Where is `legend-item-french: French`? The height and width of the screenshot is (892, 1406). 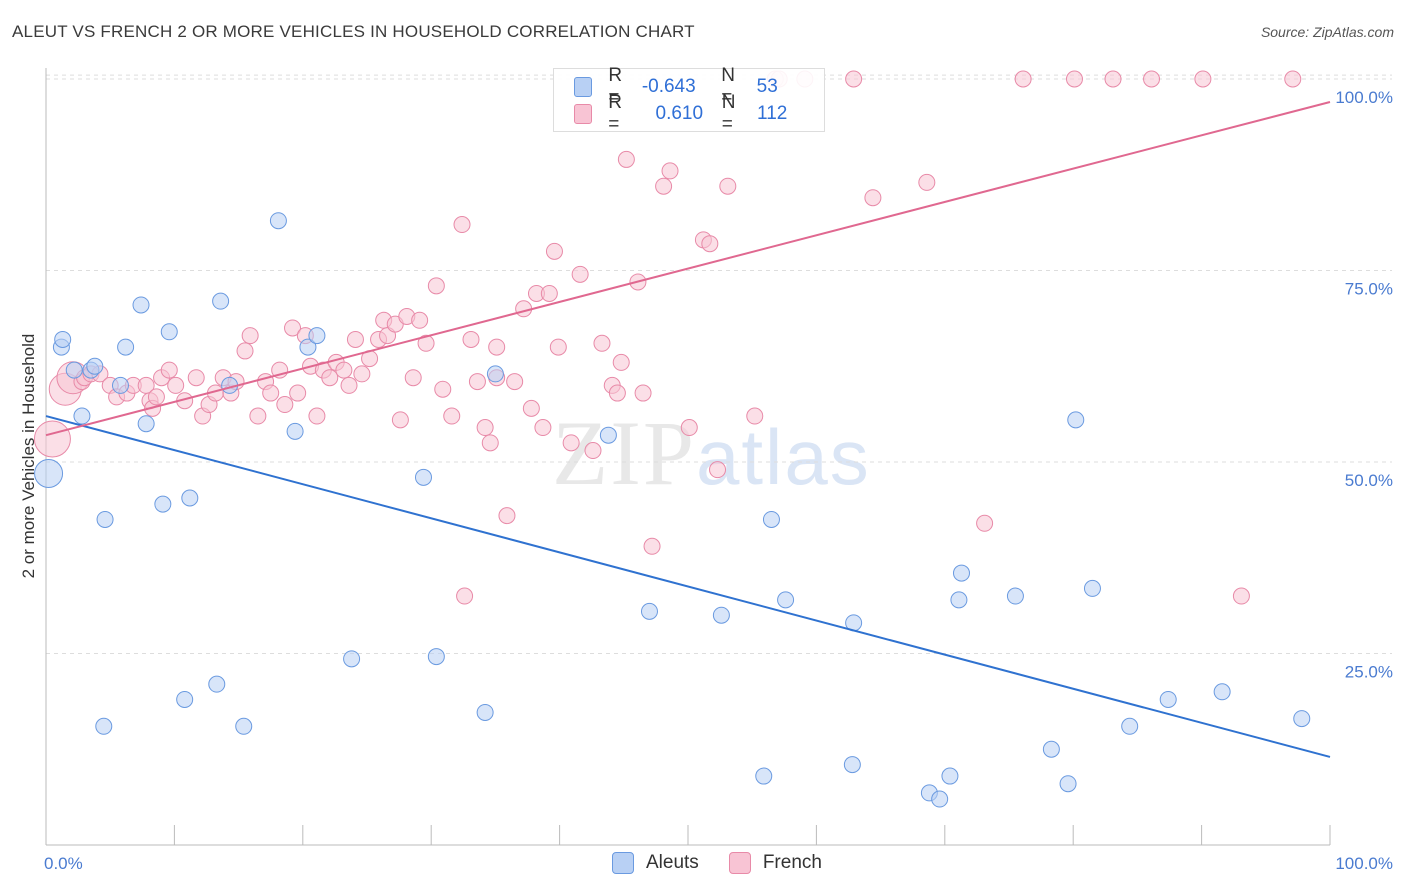
legend-item-french: French is located at coordinates (775, 863).